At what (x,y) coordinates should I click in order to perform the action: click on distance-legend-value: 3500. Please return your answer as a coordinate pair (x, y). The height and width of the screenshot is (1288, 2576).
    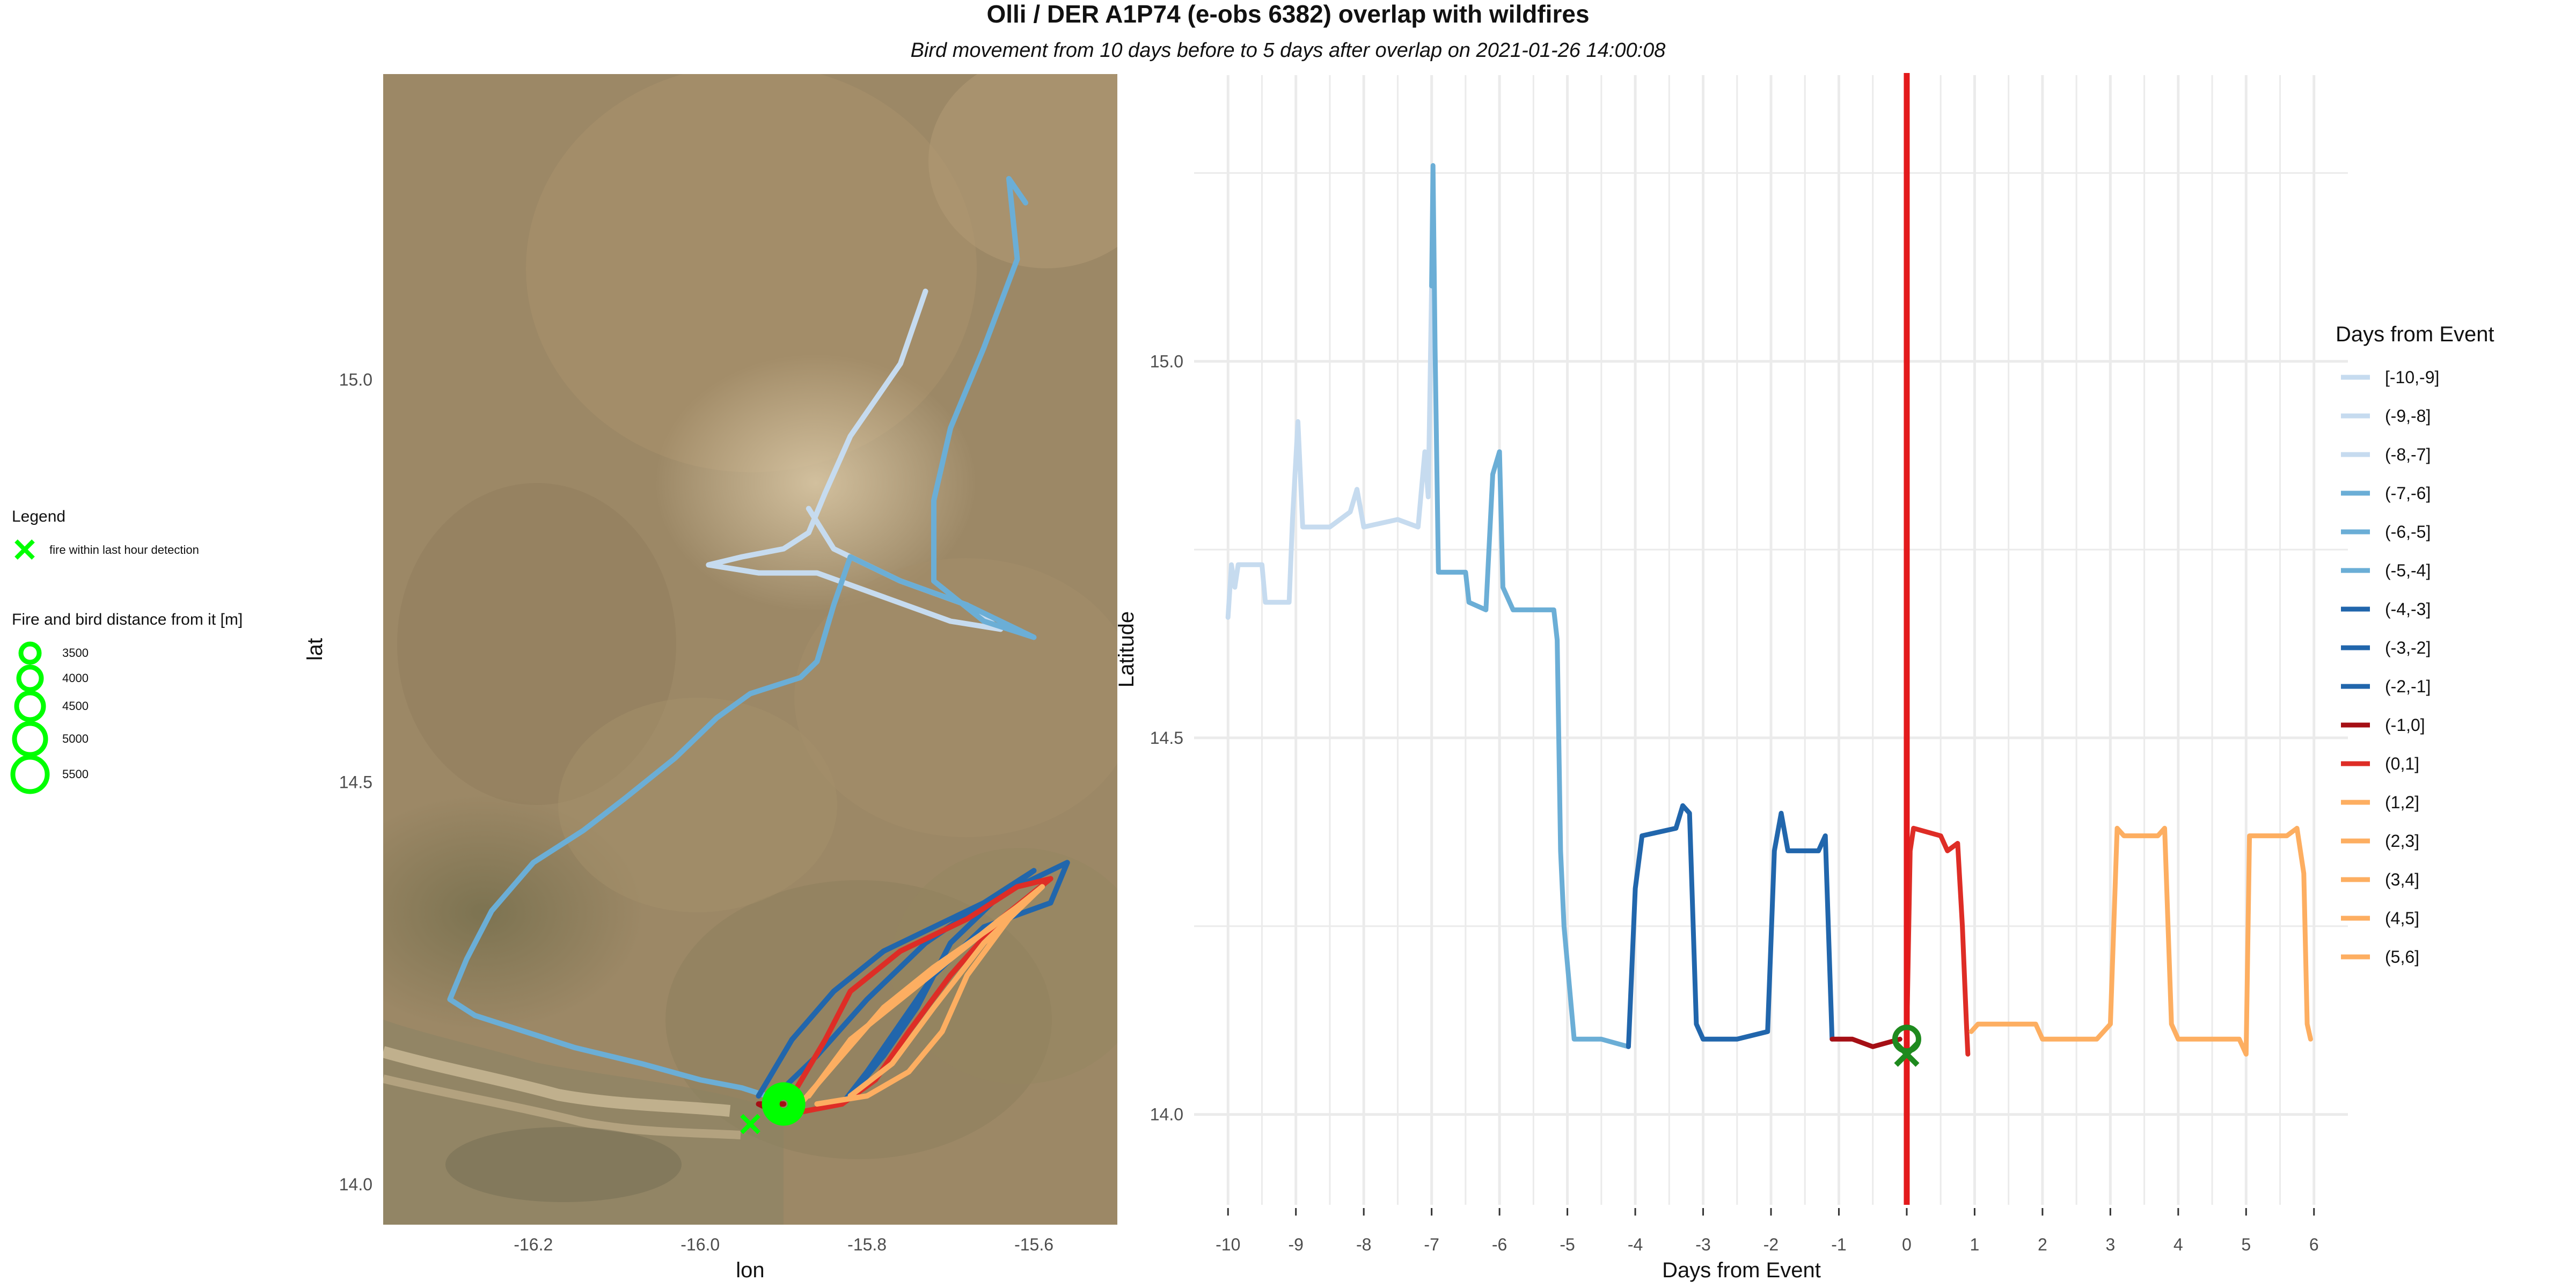
    Looking at the image, I should click on (75, 653).